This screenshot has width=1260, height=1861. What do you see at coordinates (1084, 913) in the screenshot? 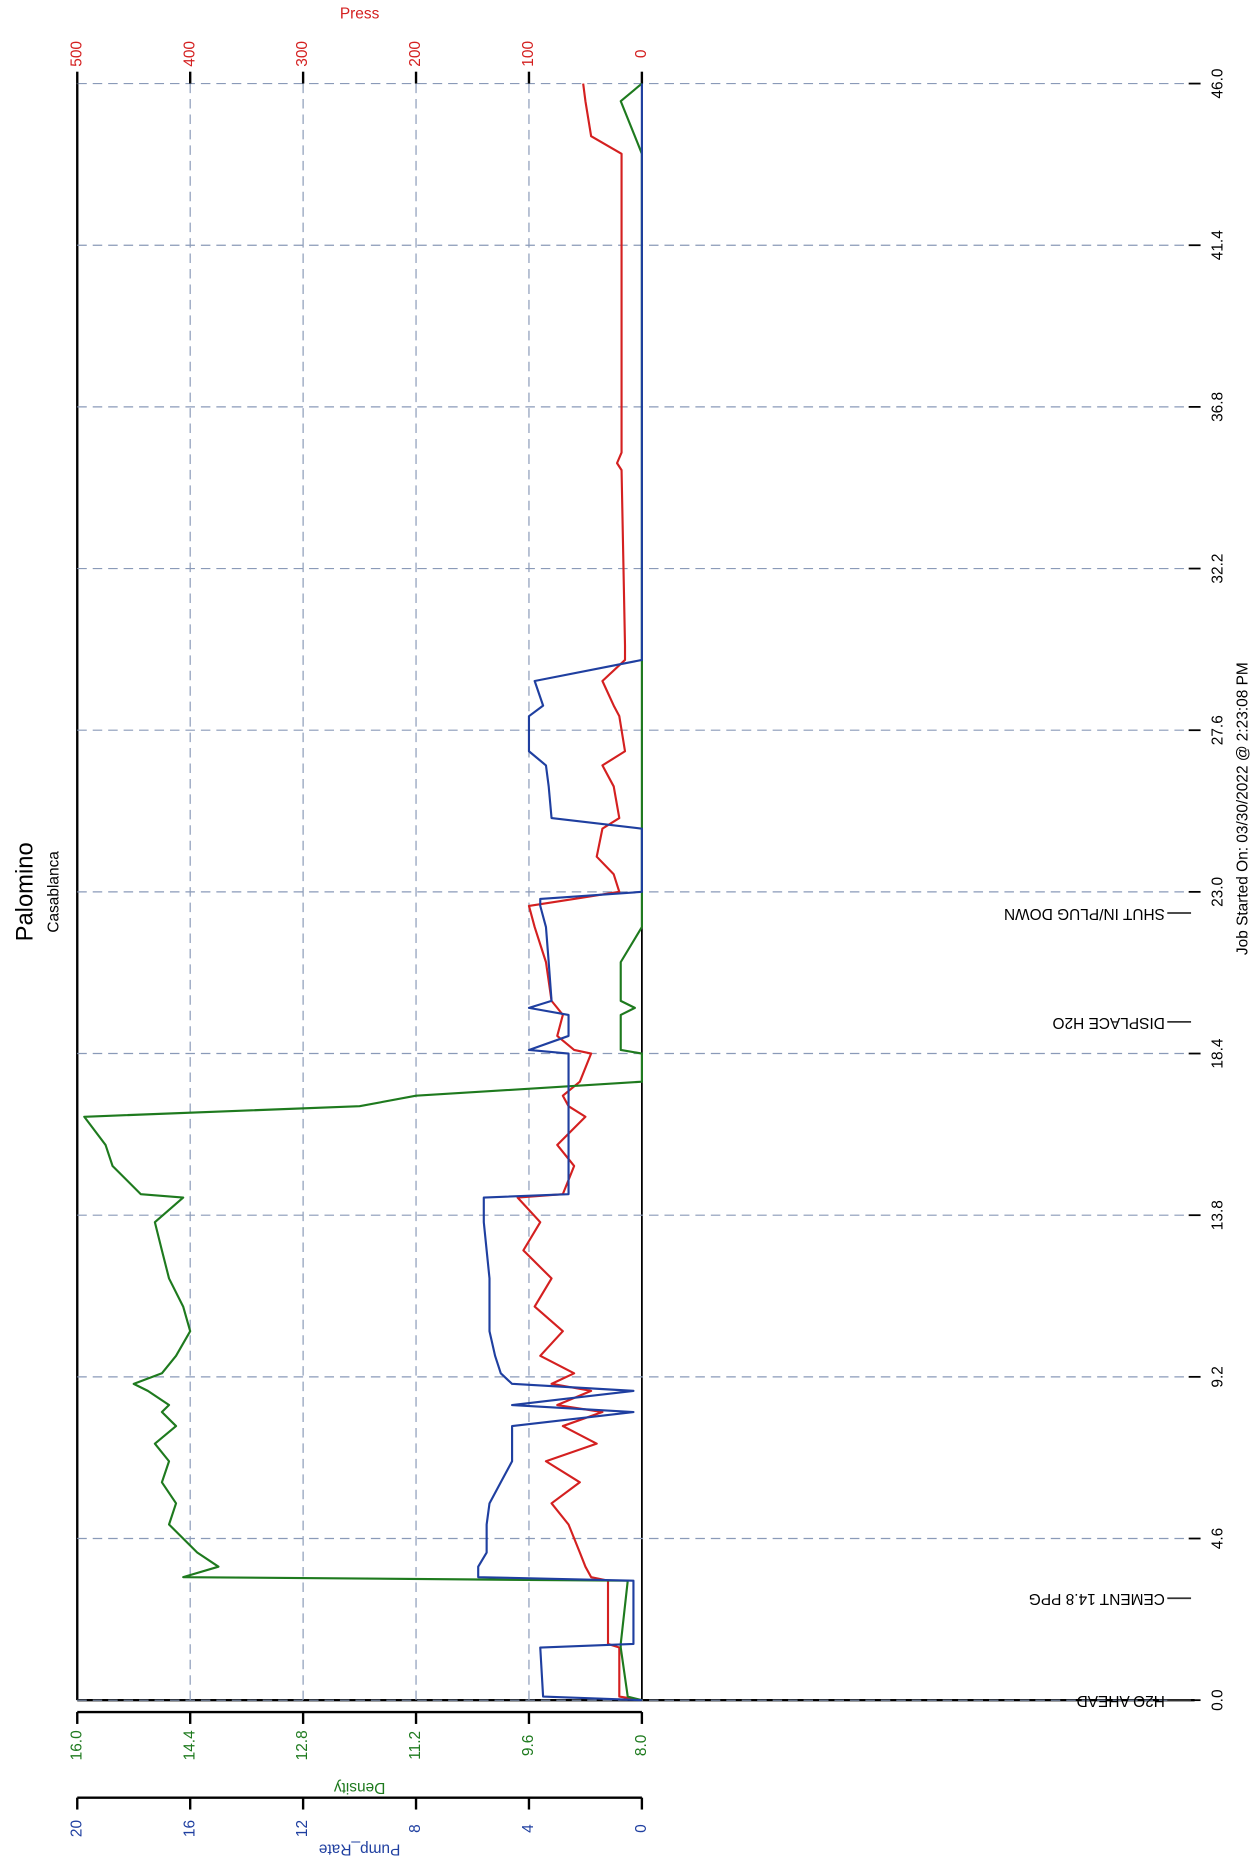
I see `annotation-label: SHUT IN/PLUG DOWN` at bounding box center [1084, 913].